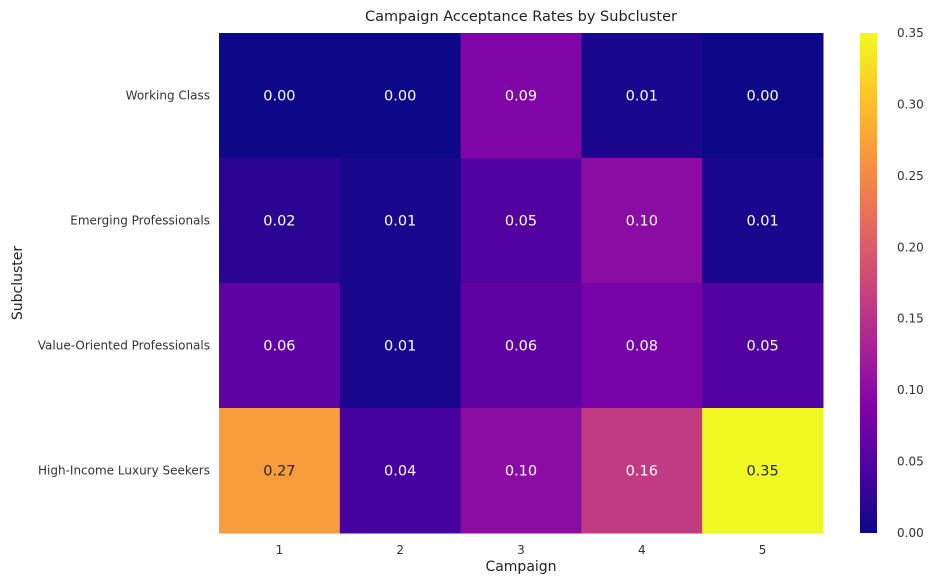 This screenshot has width=932, height=584. What do you see at coordinates (868, 283) in the screenshot?
I see `colorbar` at bounding box center [868, 283].